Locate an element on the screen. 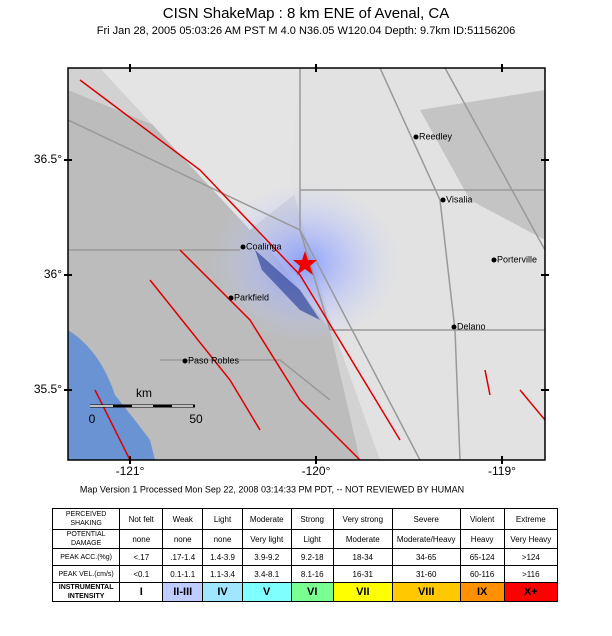 The width and height of the screenshot is (612, 636). ocean is located at coordinates (111, 395).